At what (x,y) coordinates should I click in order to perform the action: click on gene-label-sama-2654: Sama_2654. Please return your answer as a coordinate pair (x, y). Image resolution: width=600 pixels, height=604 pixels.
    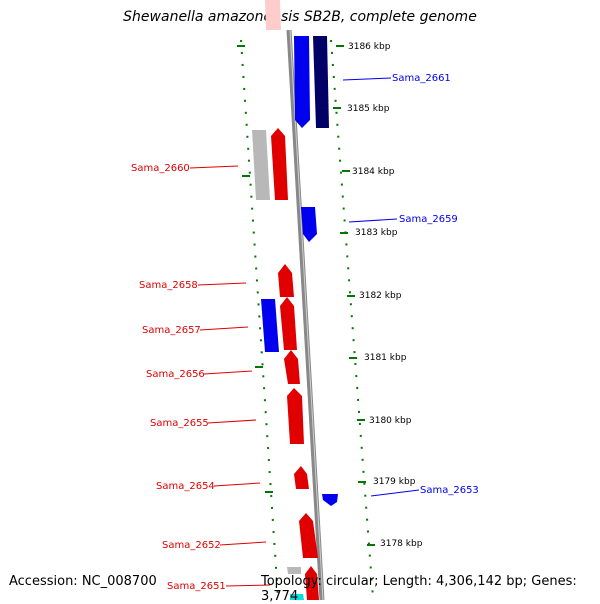
    Looking at the image, I should click on (185, 486).